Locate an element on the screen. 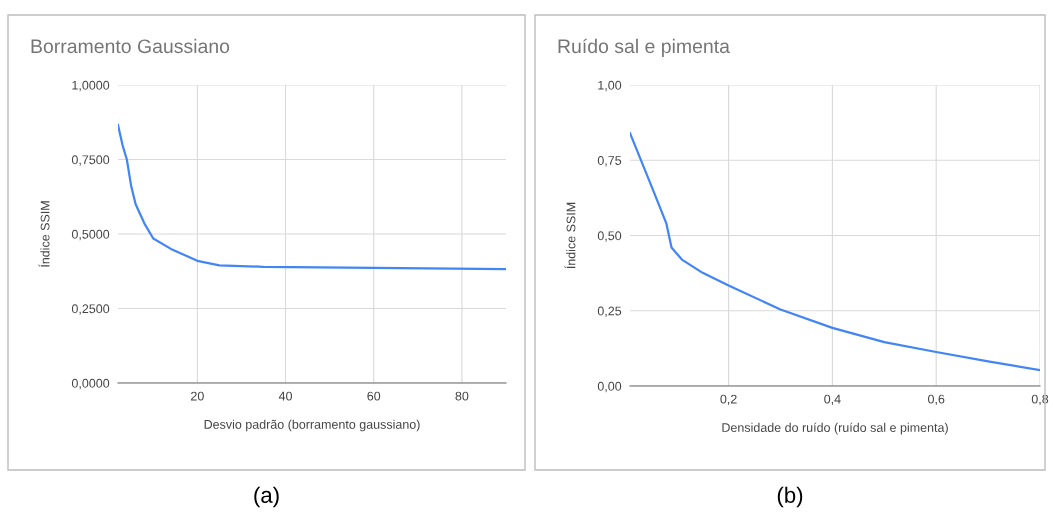 The height and width of the screenshot is (515, 1053). x-axis-title: Densidade do ruído (ruído sal e pimenta) is located at coordinates (835, 428).